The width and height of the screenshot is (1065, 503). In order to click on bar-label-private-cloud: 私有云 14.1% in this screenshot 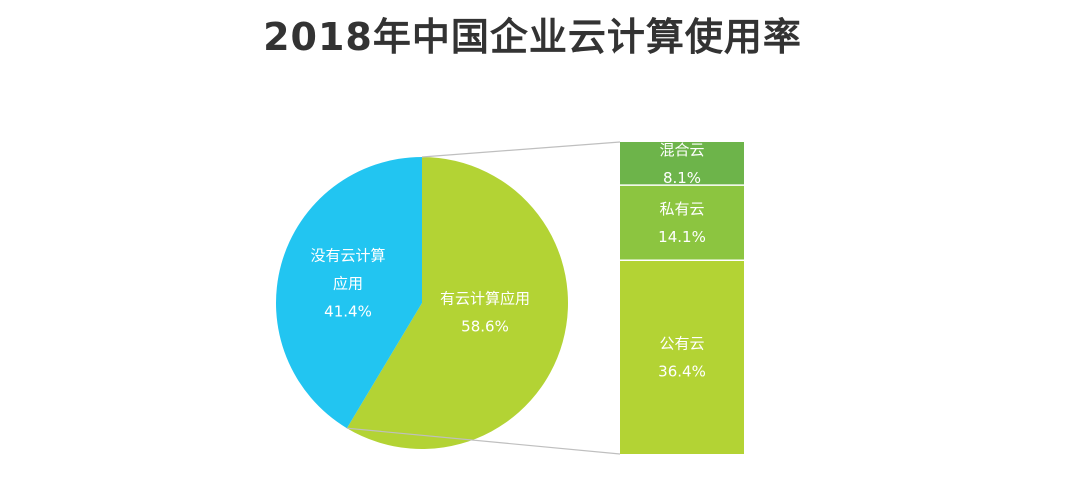, I will do `click(682, 223)`.